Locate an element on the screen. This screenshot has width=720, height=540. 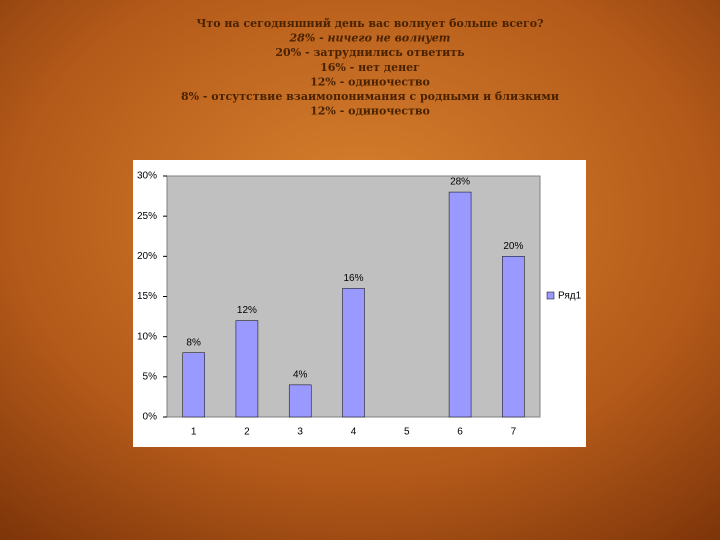
y-tick-label: 10% is located at coordinates (147, 336).